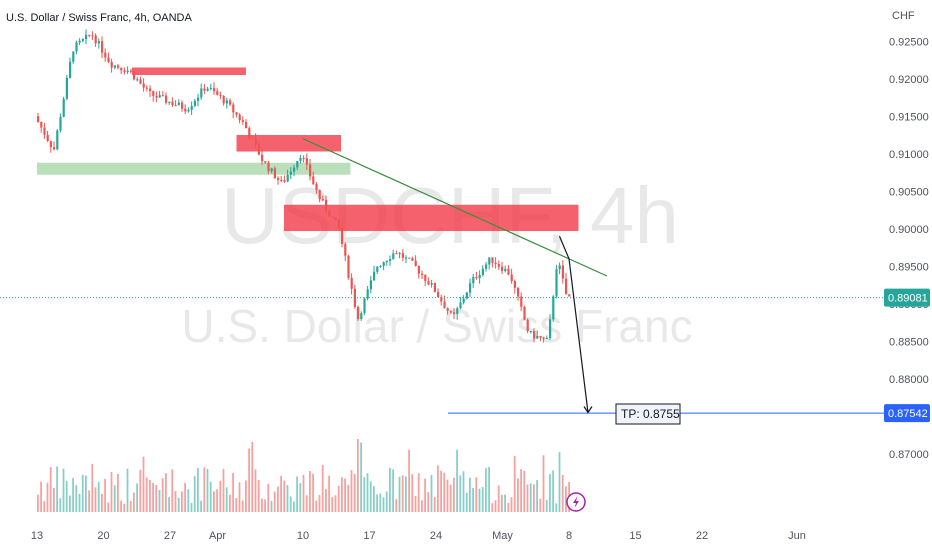 The height and width of the screenshot is (550, 932). I want to click on trendline, so click(455, 207).